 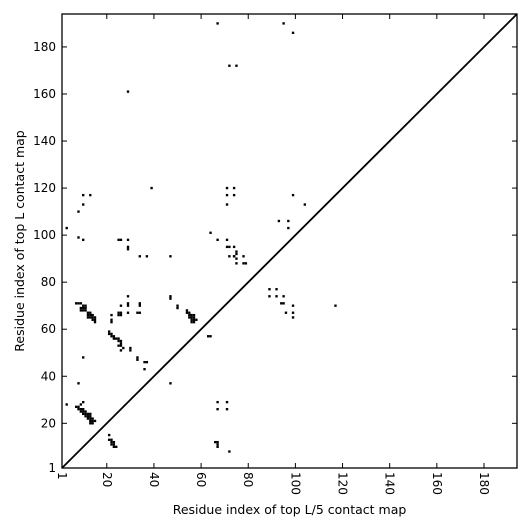 What do you see at coordinates (248, 479) in the screenshot?
I see `x-tick-label: 80` at bounding box center [248, 479].